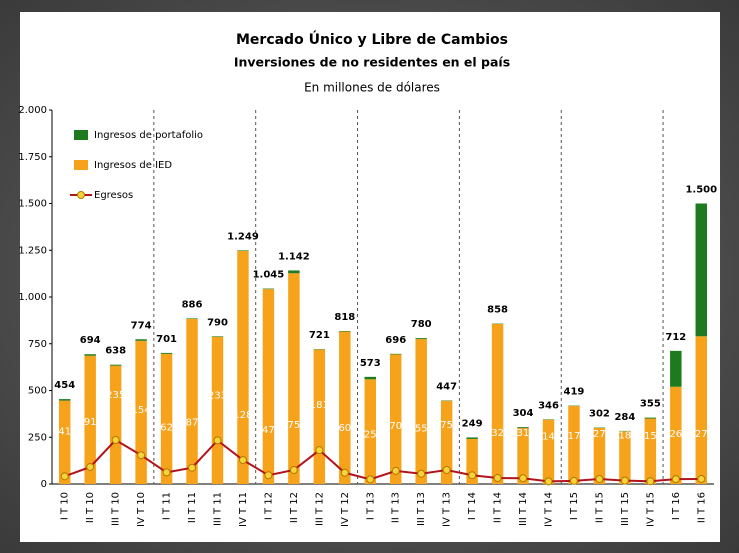 Image resolution: width=739 pixels, height=553 pixels. Describe the element at coordinates (701, 507) in the screenshot. I see `x-tick-label: II T 16` at that location.